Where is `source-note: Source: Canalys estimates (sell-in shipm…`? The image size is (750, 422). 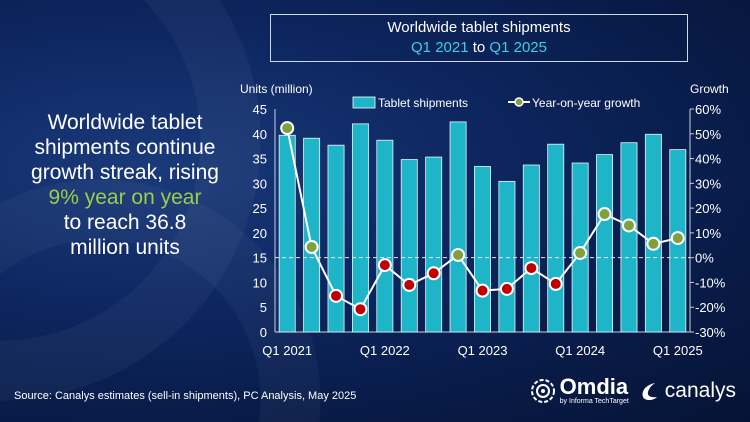 source-note: Source: Canalys estimates (sell-in shipm… is located at coordinates (185, 396).